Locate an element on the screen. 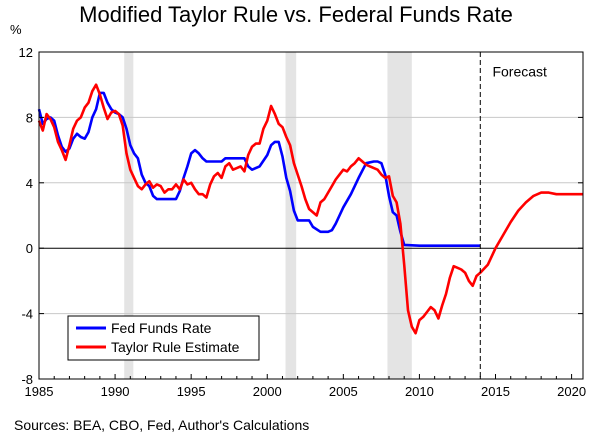 The width and height of the screenshot is (593, 440). legend-box is located at coordinates (163, 338).